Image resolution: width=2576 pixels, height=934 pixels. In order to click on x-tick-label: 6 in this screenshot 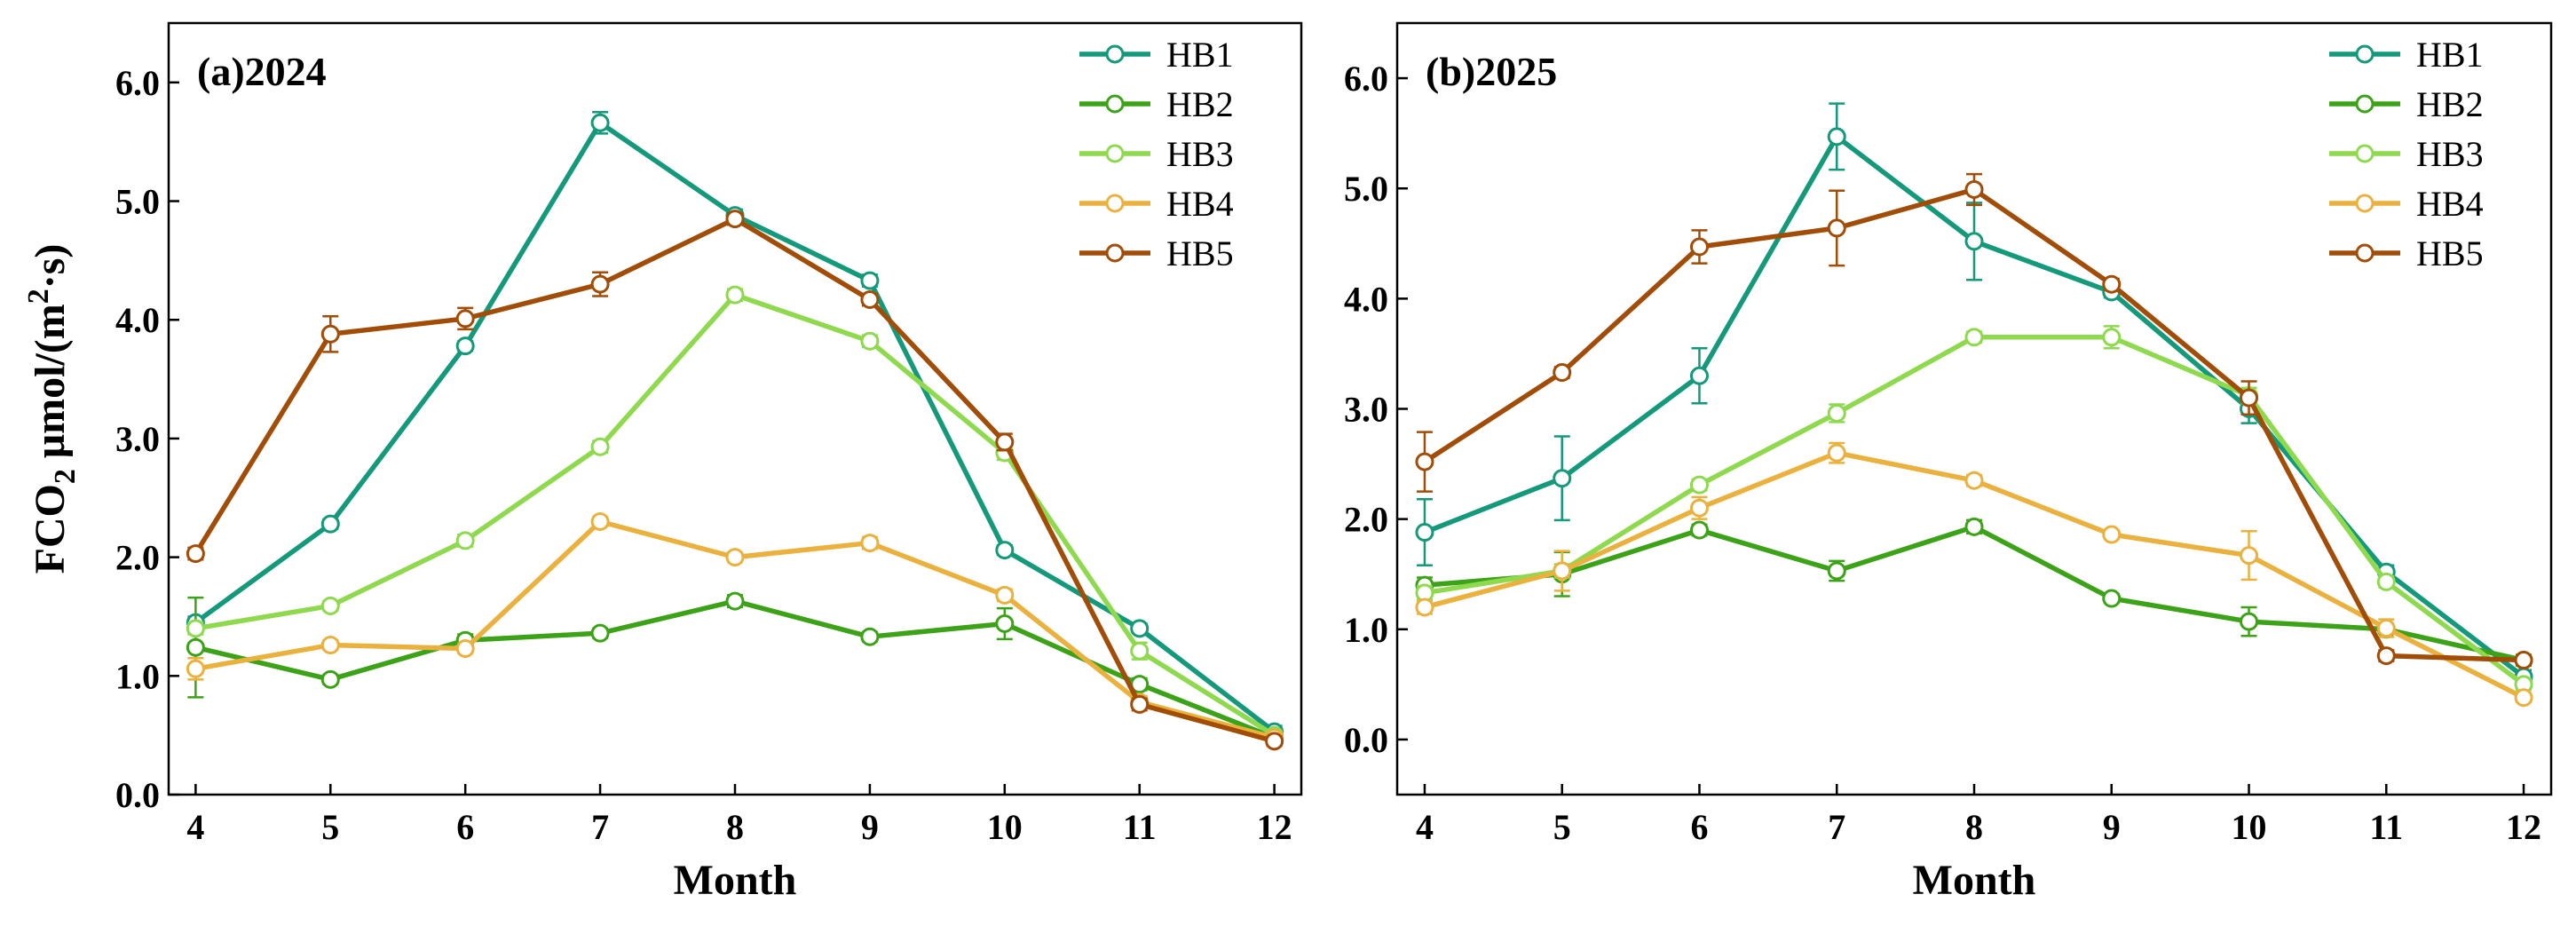, I will do `click(465, 827)`.